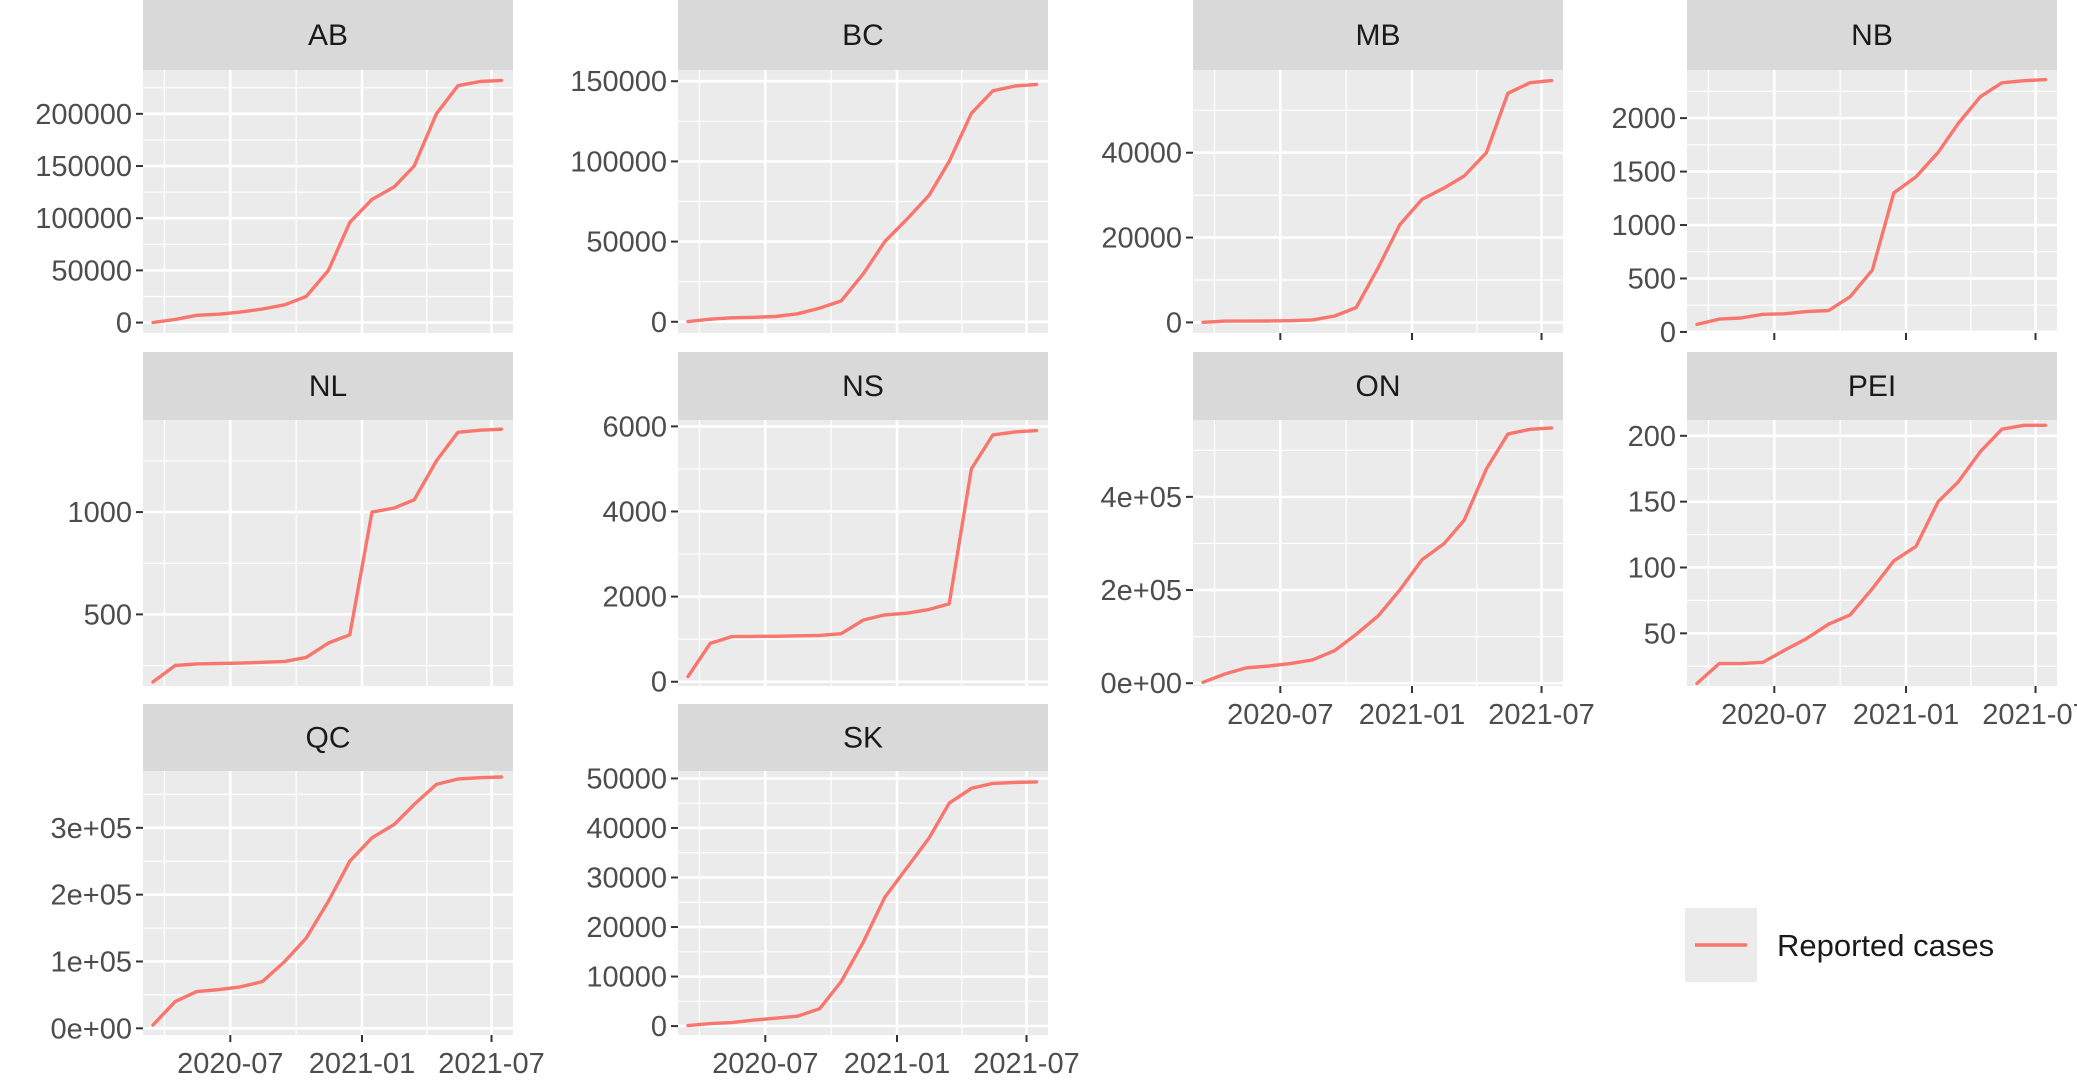  I want to click on facet-pei: PEI 50 100 150 200 2020-07 2021-01 2021-07, so click(1852, 541).